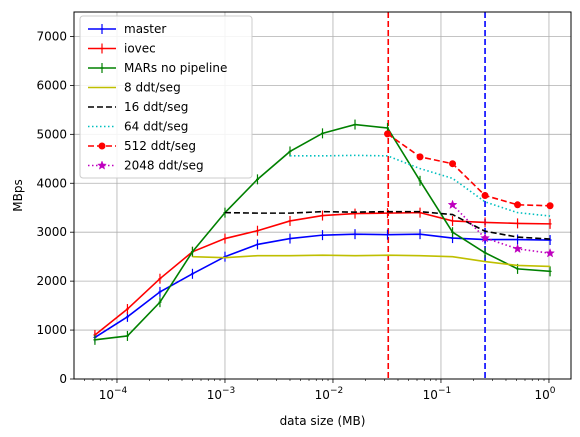  I want to click on x-tick-label: 10⁻⁴, so click(113, 394).